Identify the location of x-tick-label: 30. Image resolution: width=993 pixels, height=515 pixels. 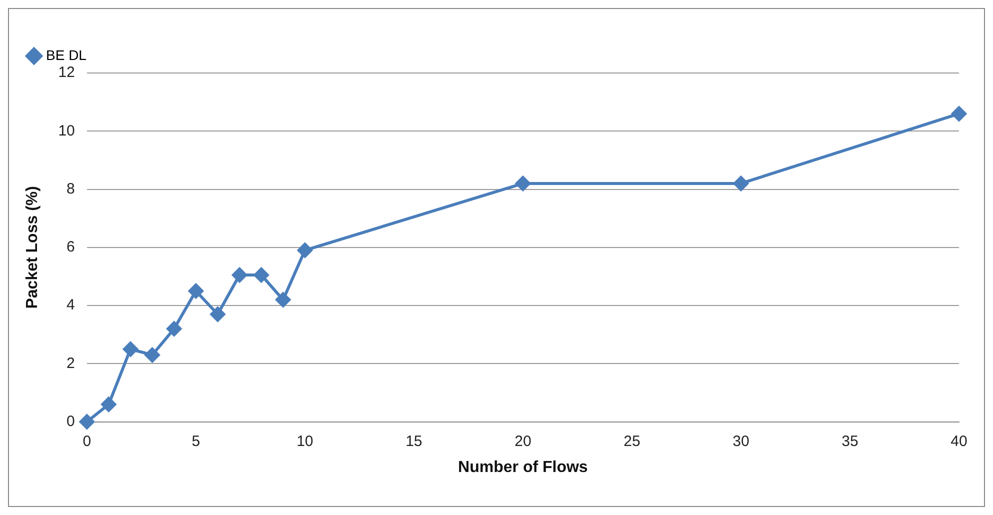
(741, 441).